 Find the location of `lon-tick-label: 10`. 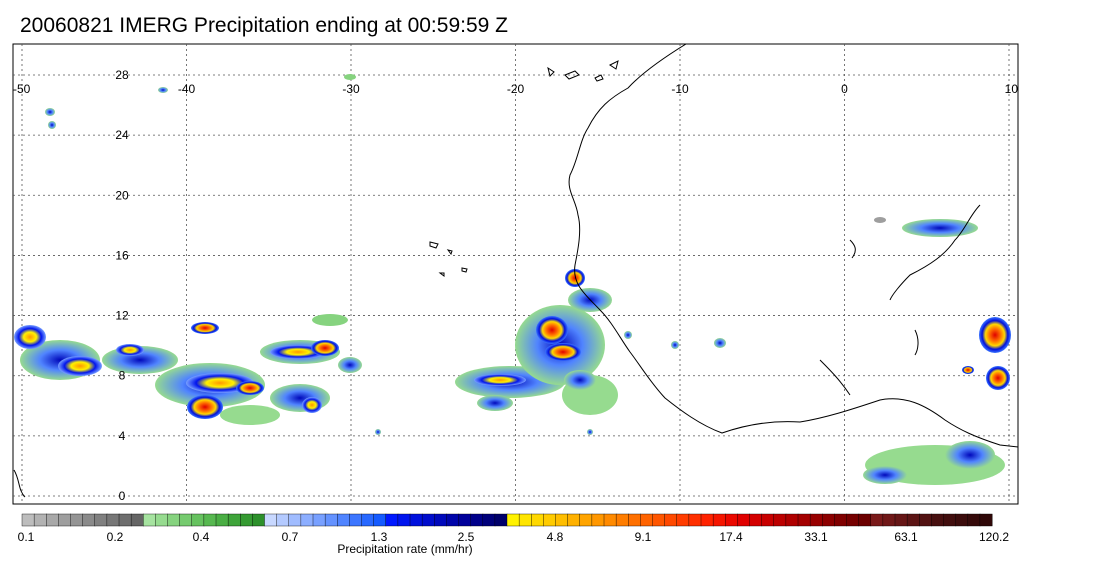

lon-tick-label: 10 is located at coordinates (1012, 89).